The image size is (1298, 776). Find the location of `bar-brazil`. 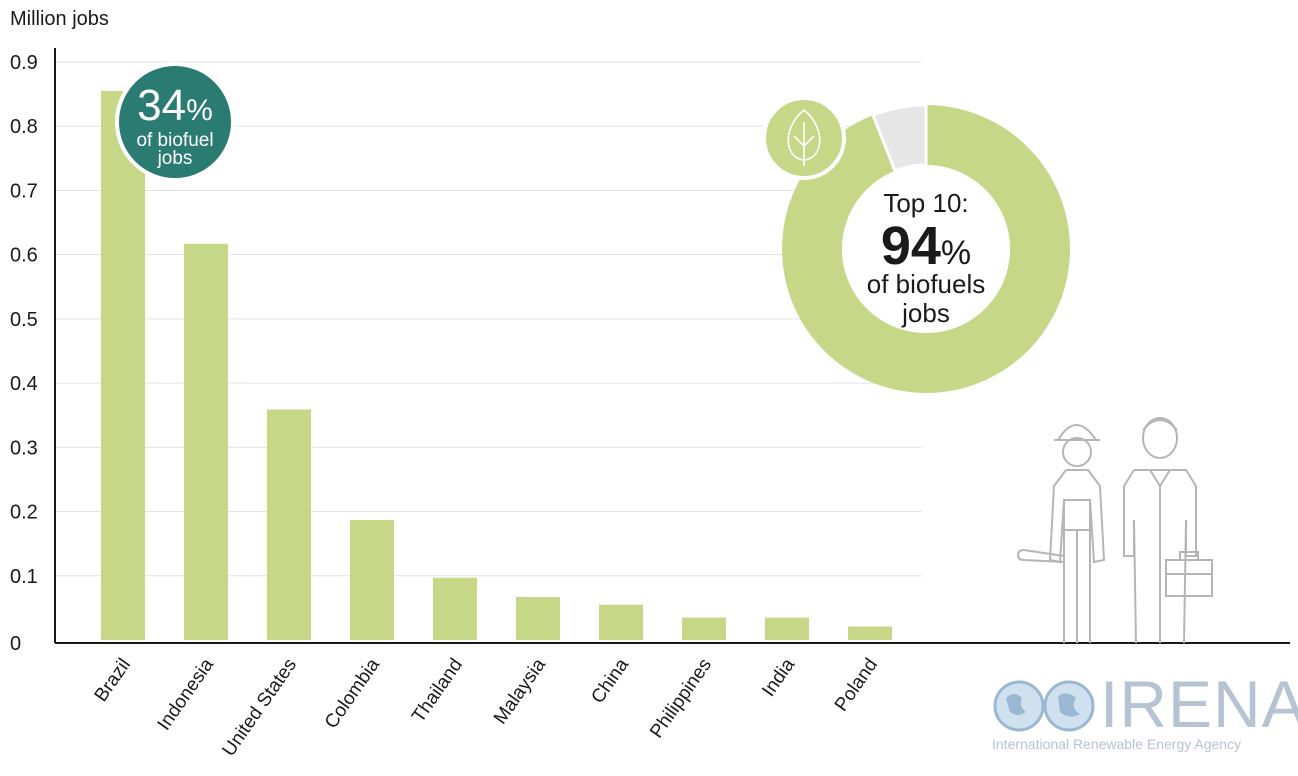

bar-brazil is located at coordinates (123, 365).